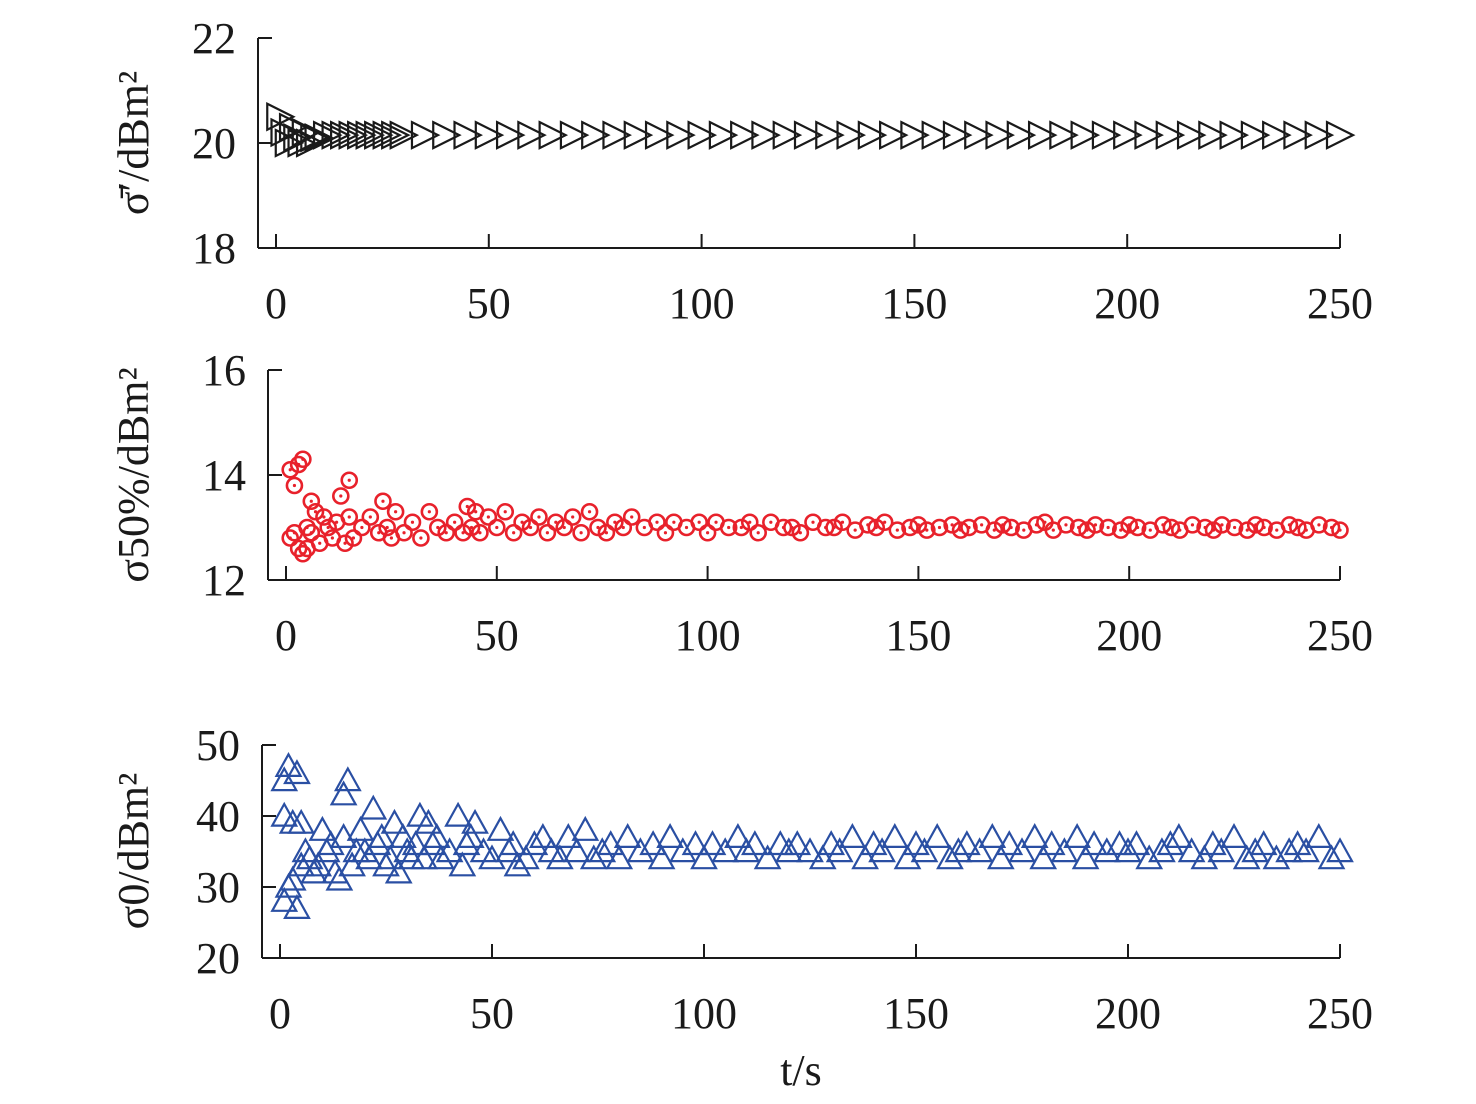 The height and width of the screenshot is (1104, 1476). I want to click on x-tick-label: 100, so click(708, 635).